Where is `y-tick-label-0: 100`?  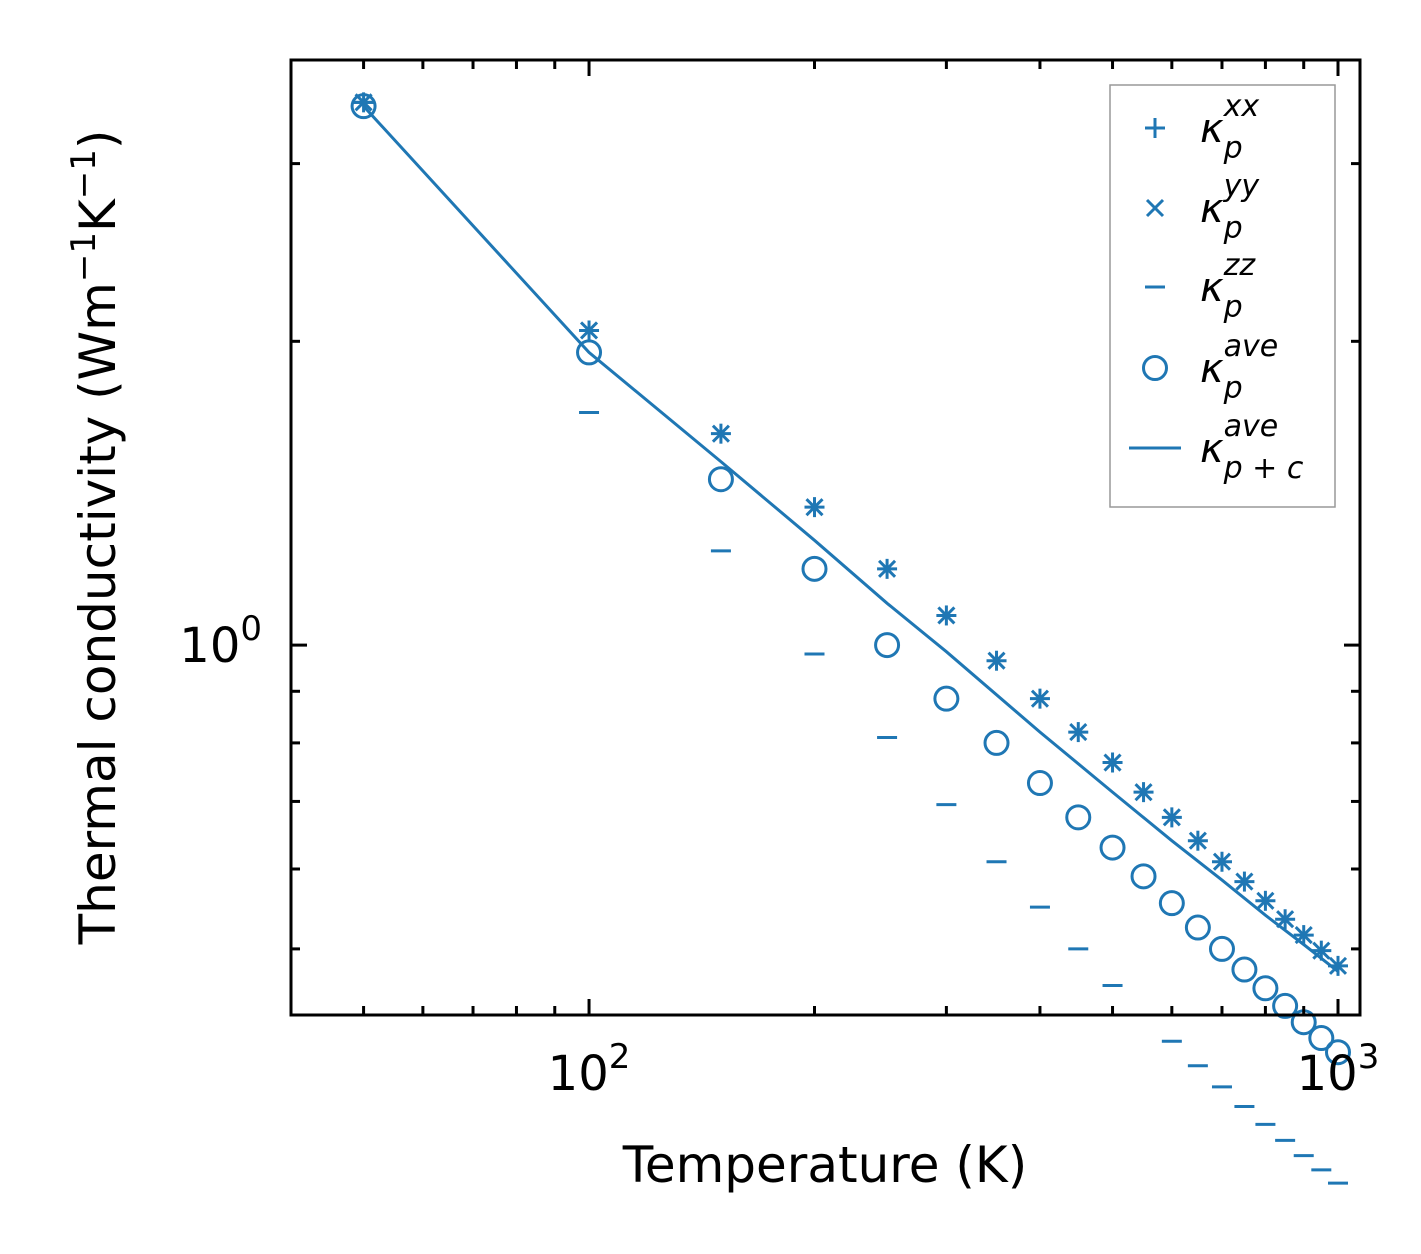 y-tick-label-0: 100 is located at coordinates (220, 641).